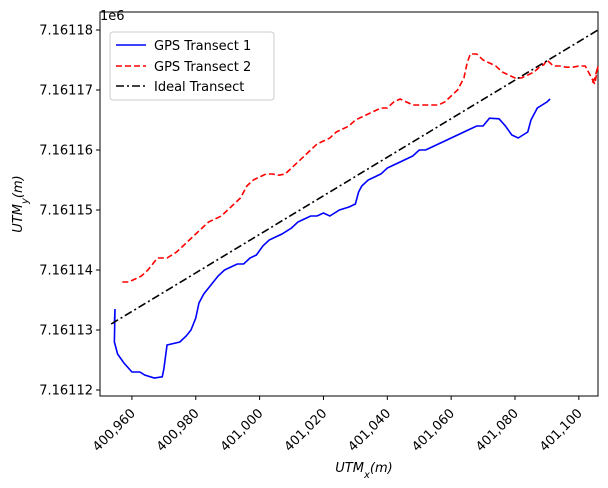 The image size is (608, 488). I want to click on y-offset-label: 1e6, so click(112, 16).